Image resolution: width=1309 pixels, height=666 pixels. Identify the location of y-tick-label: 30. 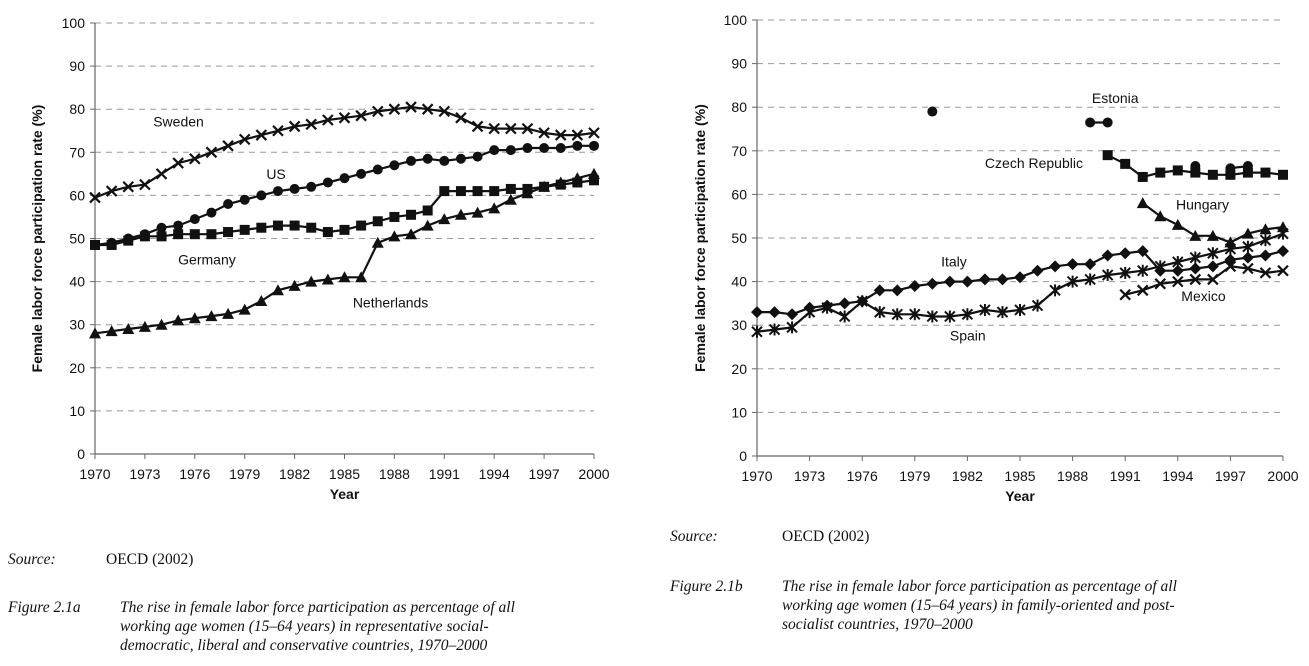
(77, 325).